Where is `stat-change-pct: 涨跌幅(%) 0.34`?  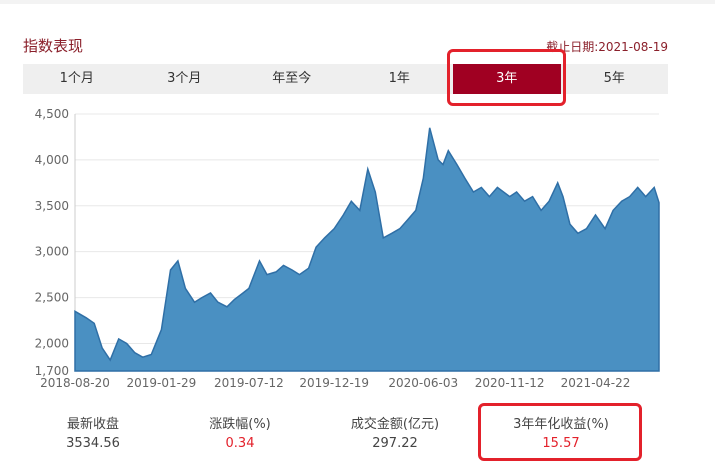 stat-change-pct: 涨跌幅(%) 0.34 is located at coordinates (240, 432).